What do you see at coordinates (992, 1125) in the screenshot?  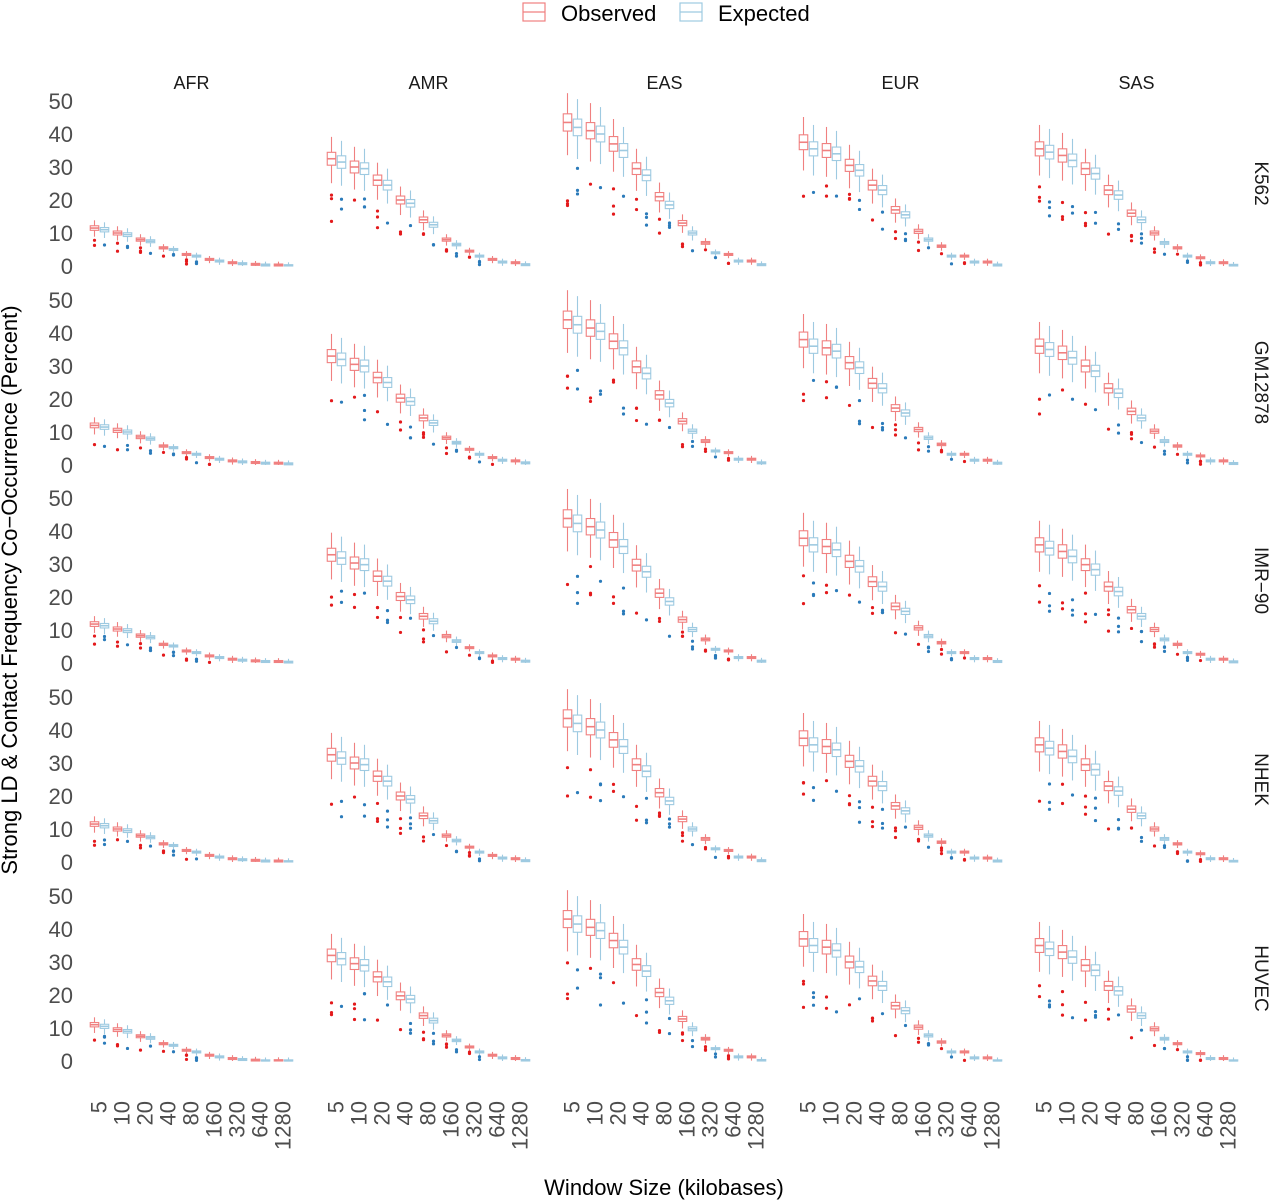 I see `x-tick-label: 1280` at bounding box center [992, 1125].